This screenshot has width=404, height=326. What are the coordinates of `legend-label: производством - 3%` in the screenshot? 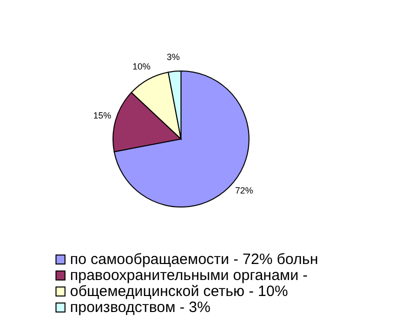 It's located at (140, 307).